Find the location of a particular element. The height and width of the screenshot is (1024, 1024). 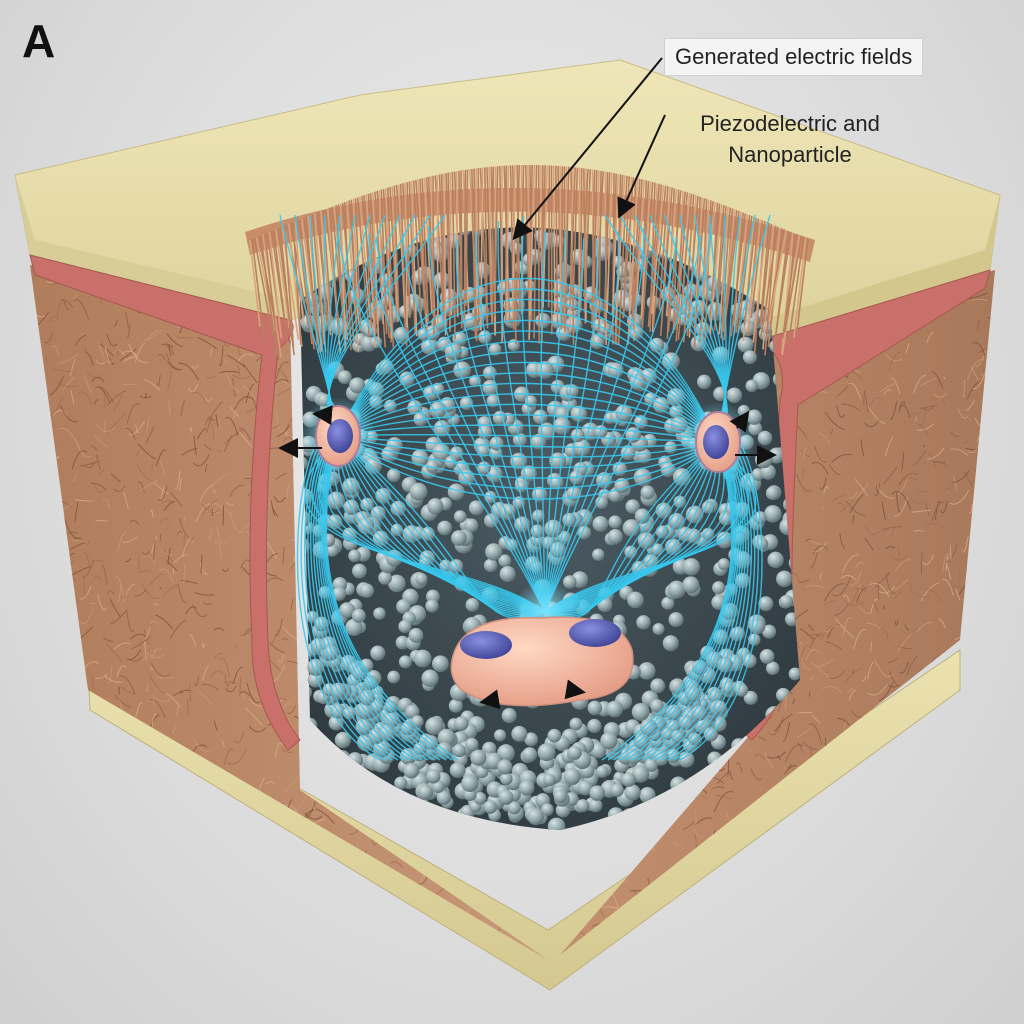

label-piezo-line1: Piezodelectric and is located at coordinates (790, 123).